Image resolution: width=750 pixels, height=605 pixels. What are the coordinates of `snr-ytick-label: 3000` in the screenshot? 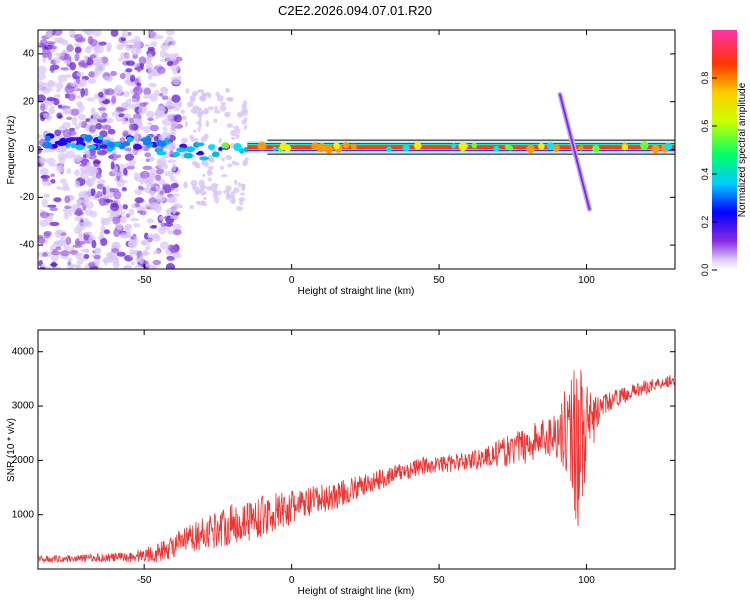 It's located at (23, 406).